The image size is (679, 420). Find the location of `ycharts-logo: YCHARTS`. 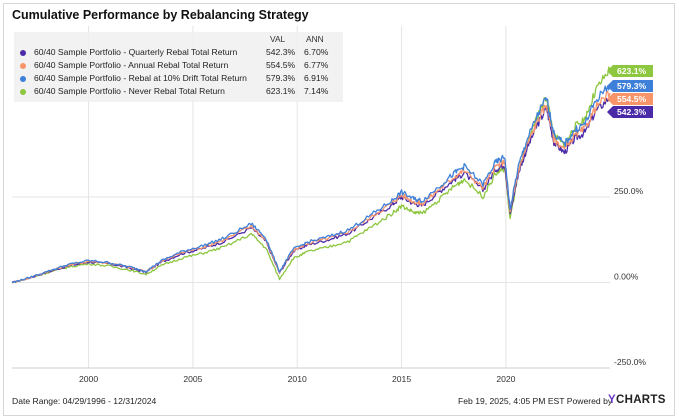

ycharts-logo: YCHARTS is located at coordinates (637, 400).